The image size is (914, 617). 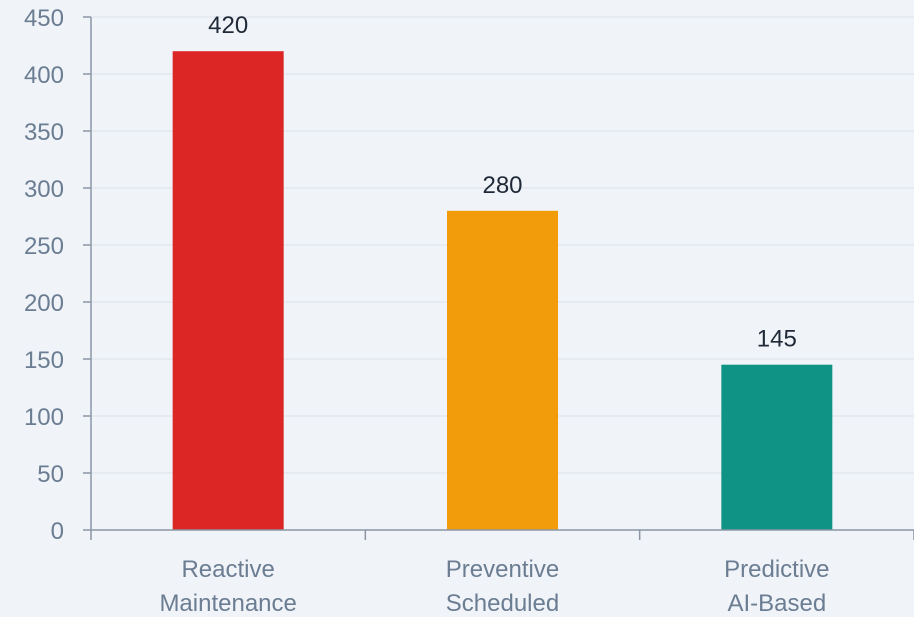 What do you see at coordinates (44, 189) in the screenshot?
I see `y-tick-label: 300` at bounding box center [44, 189].